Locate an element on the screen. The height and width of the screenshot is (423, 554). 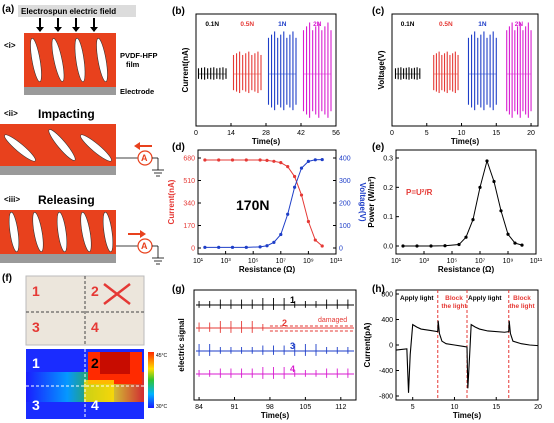
b-legend-0.5N: 0.5N is located at coordinates (247, 24).